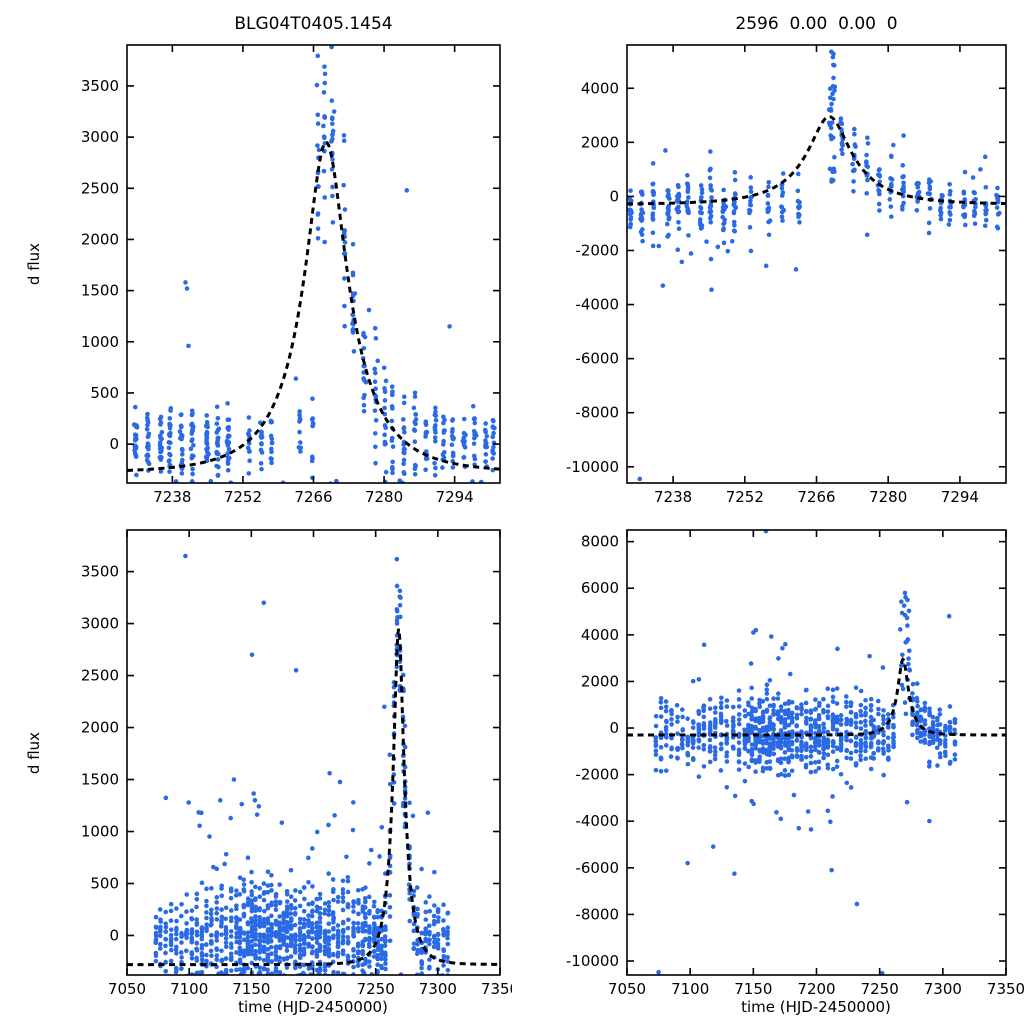 The height and width of the screenshot is (1024, 1024). Describe the element at coordinates (600, 542) in the screenshot. I see `svg-text: 8000` at that location.